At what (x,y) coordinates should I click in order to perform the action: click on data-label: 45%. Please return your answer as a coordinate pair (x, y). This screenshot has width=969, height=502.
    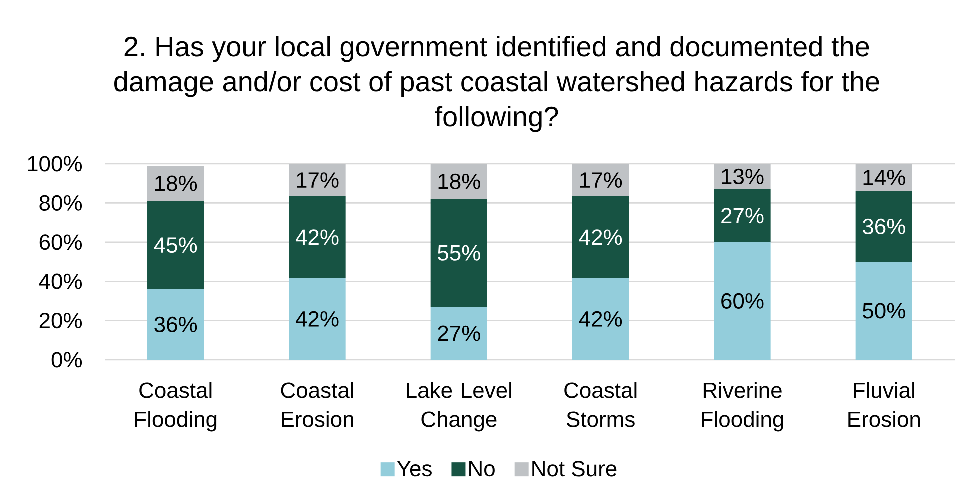
    Looking at the image, I should click on (176, 246).